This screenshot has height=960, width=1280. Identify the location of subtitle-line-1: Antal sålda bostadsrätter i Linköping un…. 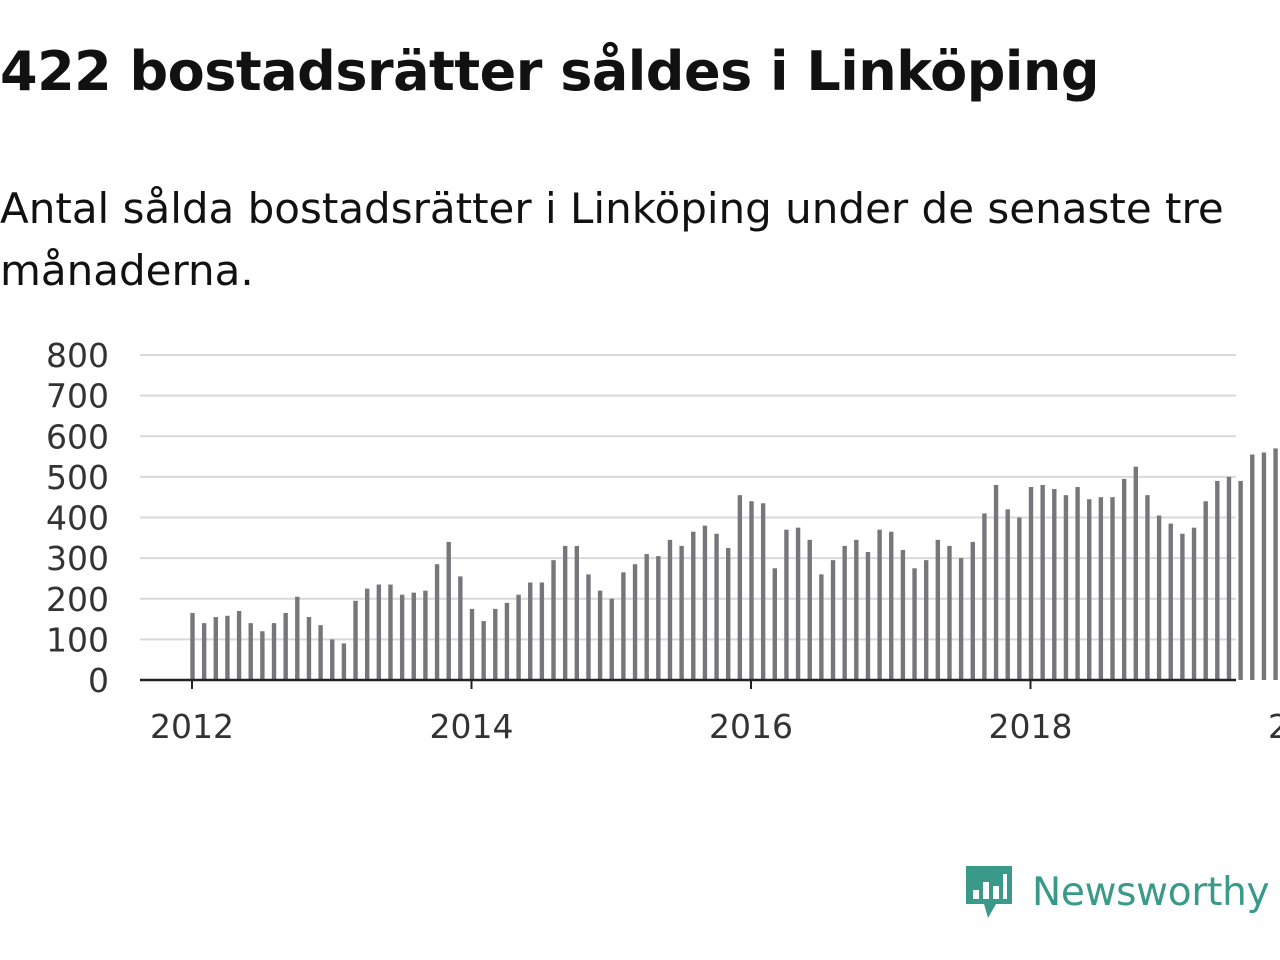
(612, 208).